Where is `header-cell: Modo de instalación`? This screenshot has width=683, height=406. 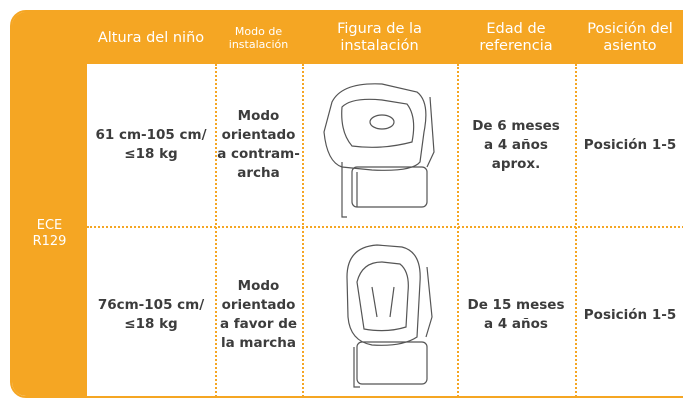 header-cell: Modo de instalación is located at coordinates (258, 38).